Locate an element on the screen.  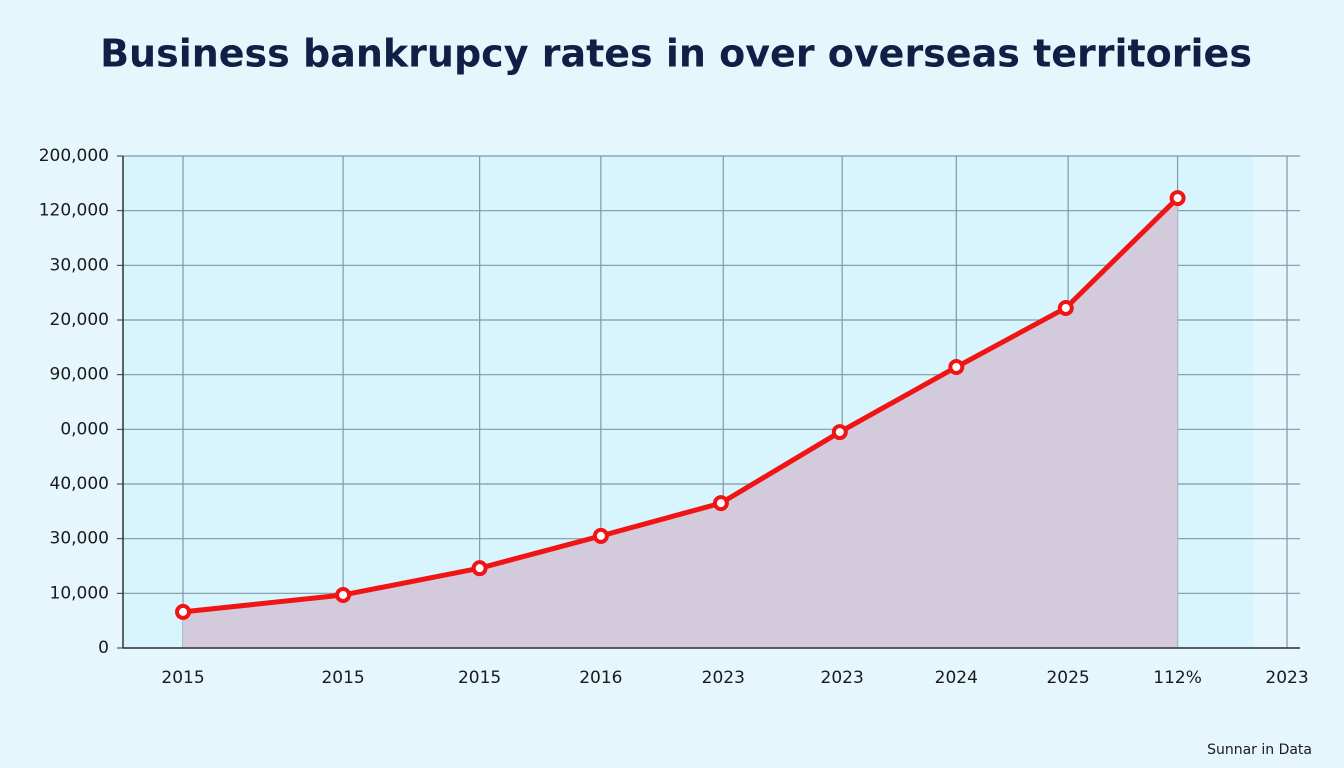
x-tick-label: 2025 is located at coordinates (1067, 678).